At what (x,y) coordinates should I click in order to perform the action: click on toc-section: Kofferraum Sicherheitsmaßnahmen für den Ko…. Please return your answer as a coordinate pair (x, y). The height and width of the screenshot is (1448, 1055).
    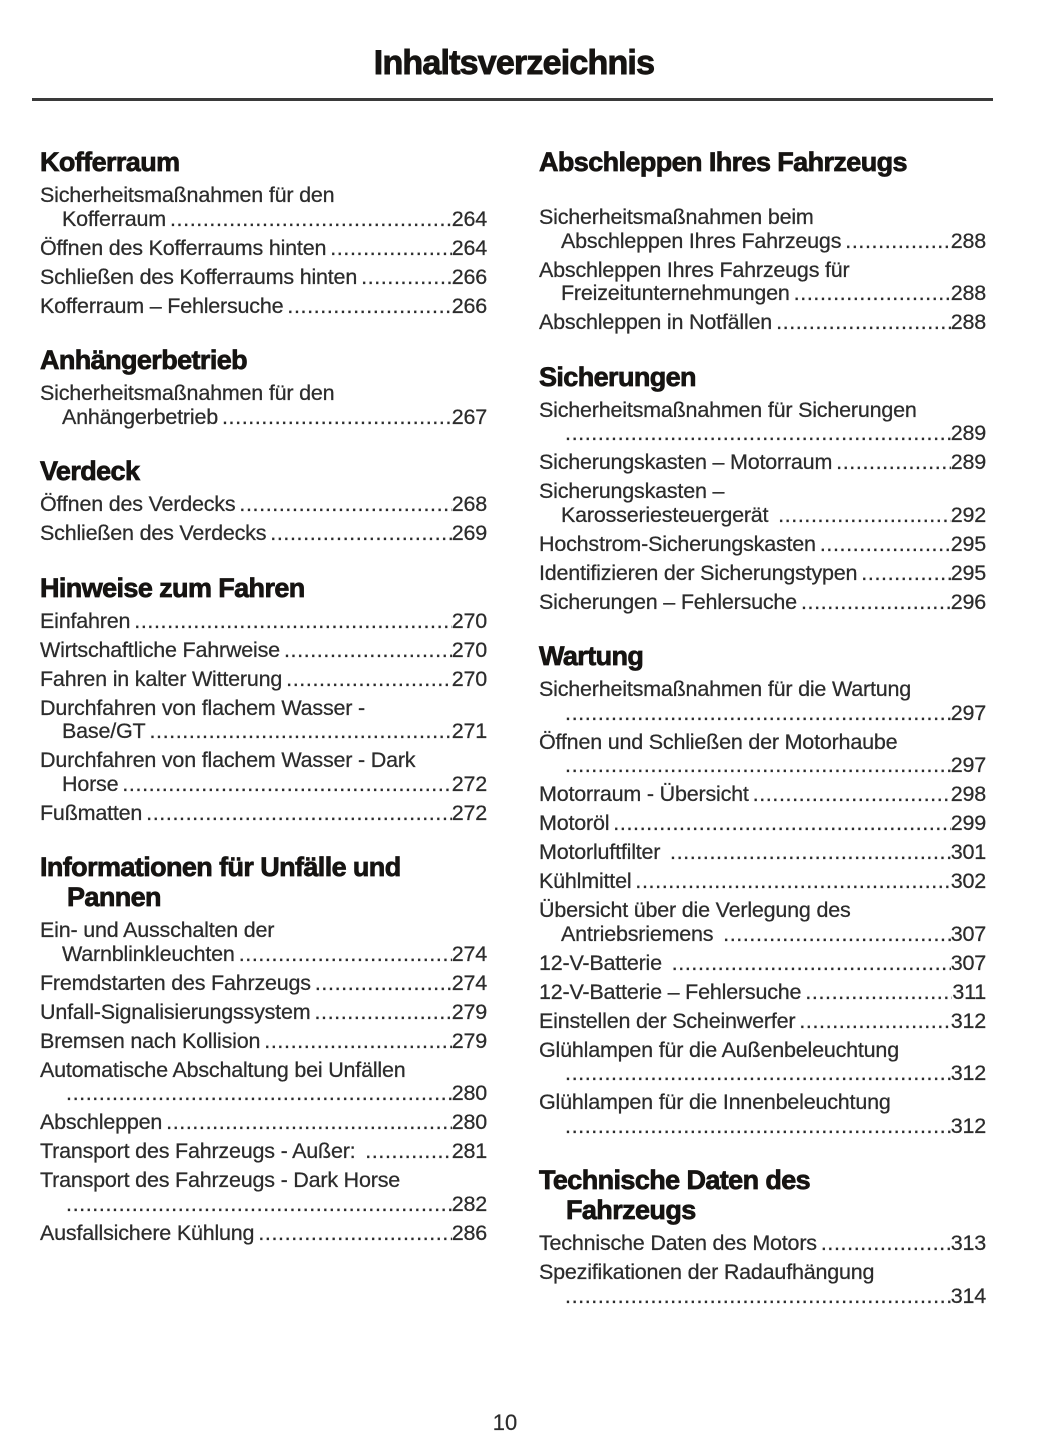
    Looking at the image, I should click on (264, 233).